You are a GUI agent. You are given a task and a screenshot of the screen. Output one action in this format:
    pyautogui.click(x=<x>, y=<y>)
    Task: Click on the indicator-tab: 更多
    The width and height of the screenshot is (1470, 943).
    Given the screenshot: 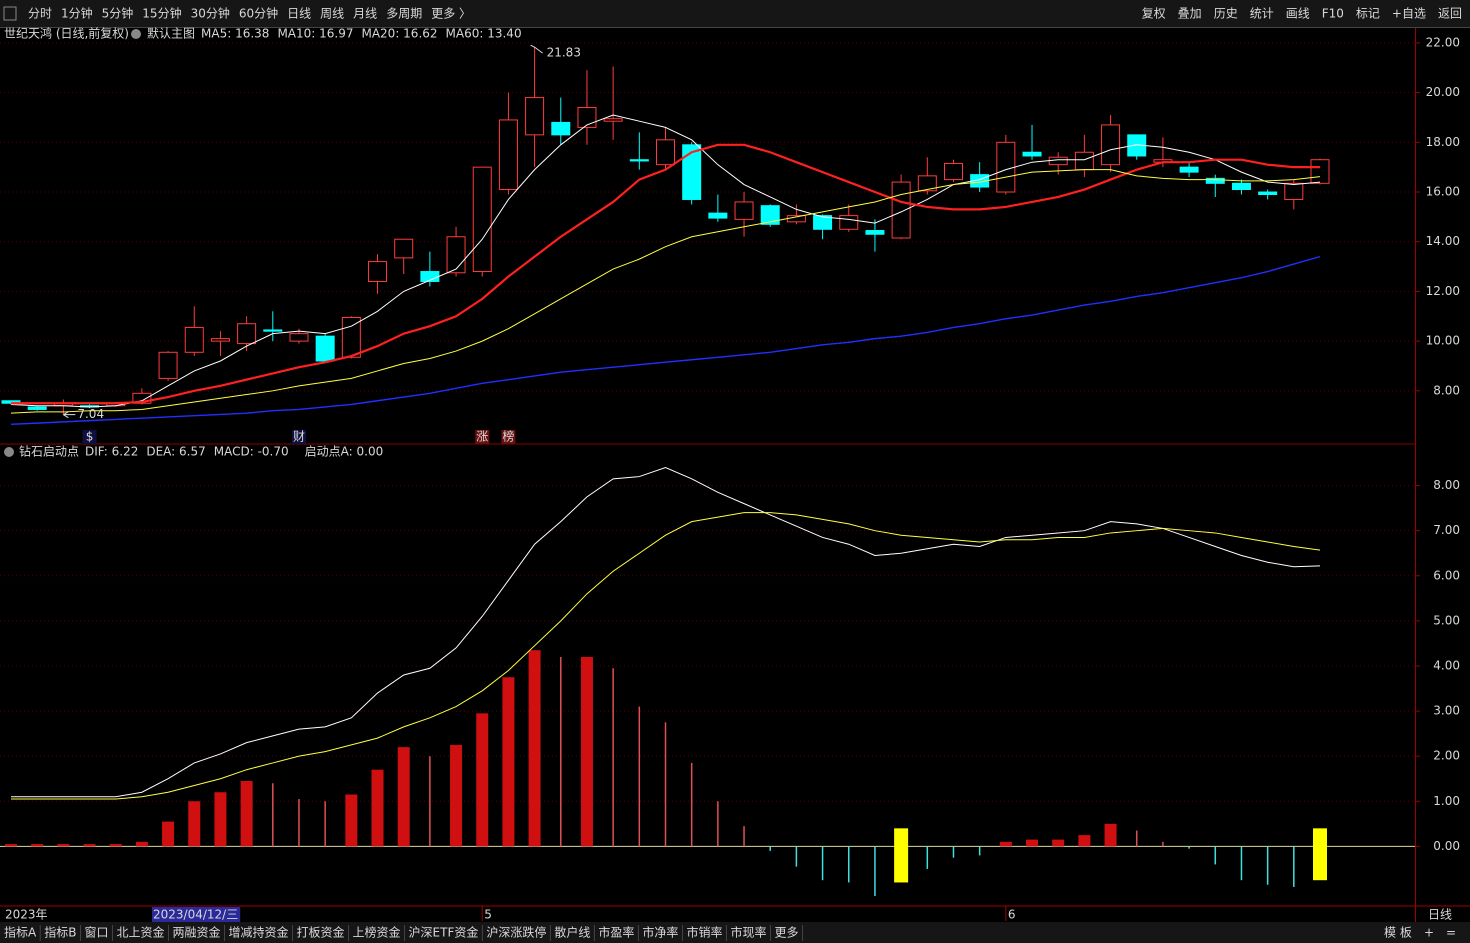 What is the action you would take?
    pyautogui.click(x=786, y=933)
    